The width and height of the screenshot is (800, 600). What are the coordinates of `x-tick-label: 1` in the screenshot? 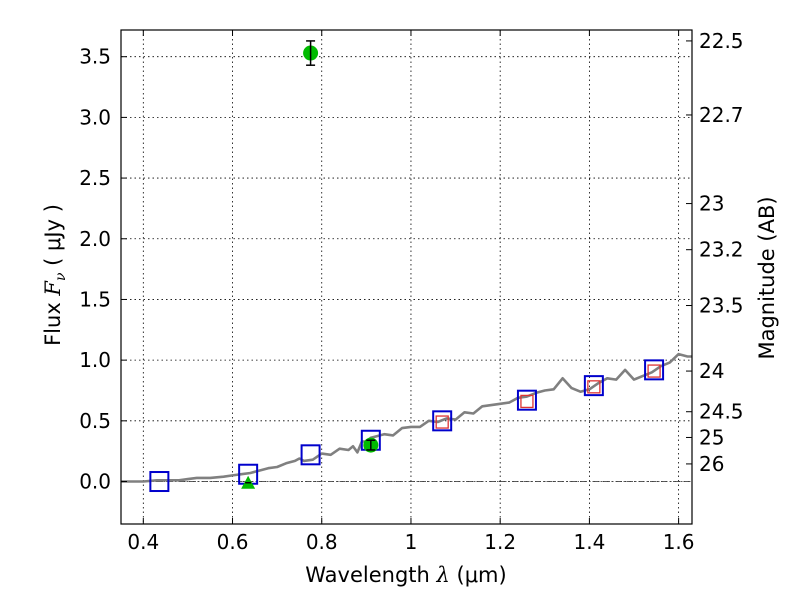 It's located at (411, 542).